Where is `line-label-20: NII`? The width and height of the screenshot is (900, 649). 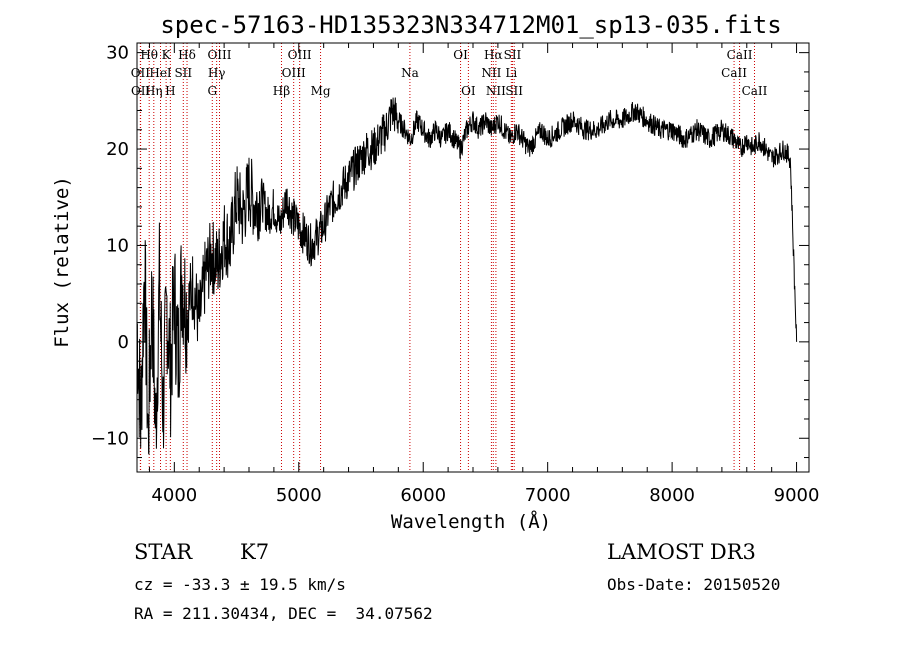
line-label-20: NII is located at coordinates (491, 73).